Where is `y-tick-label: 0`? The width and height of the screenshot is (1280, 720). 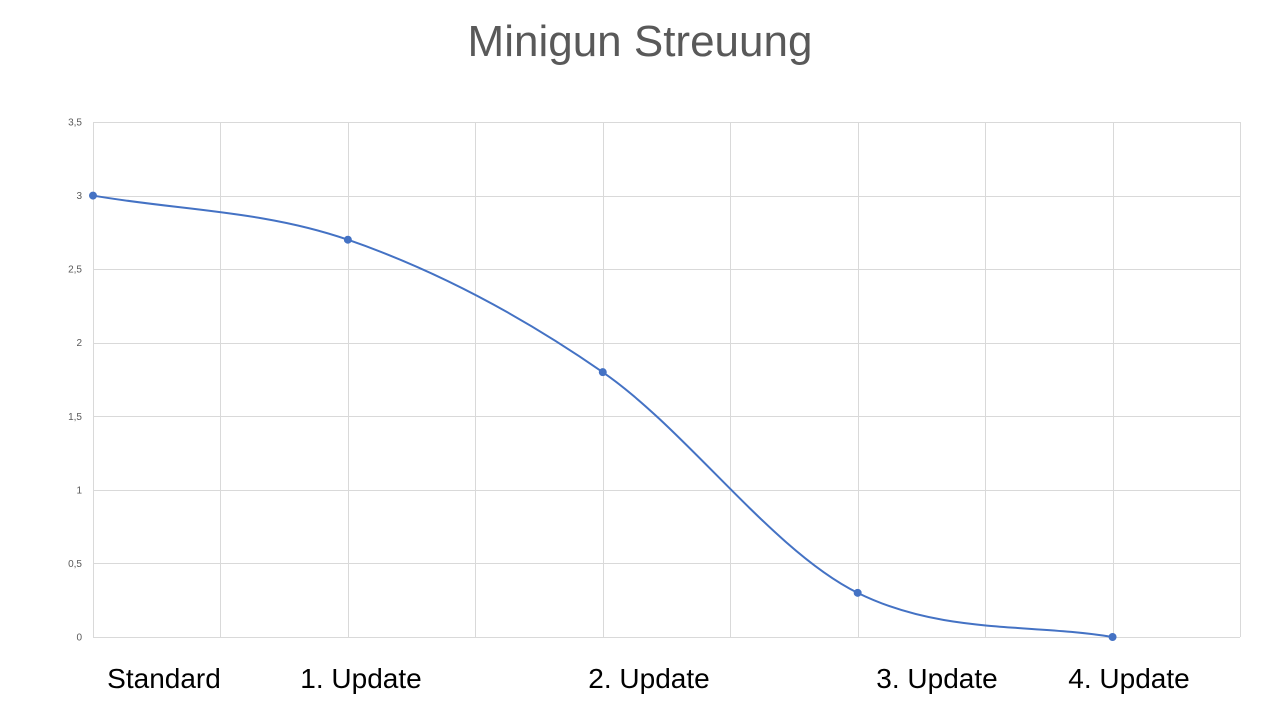 y-tick-label: 0 is located at coordinates (79, 638).